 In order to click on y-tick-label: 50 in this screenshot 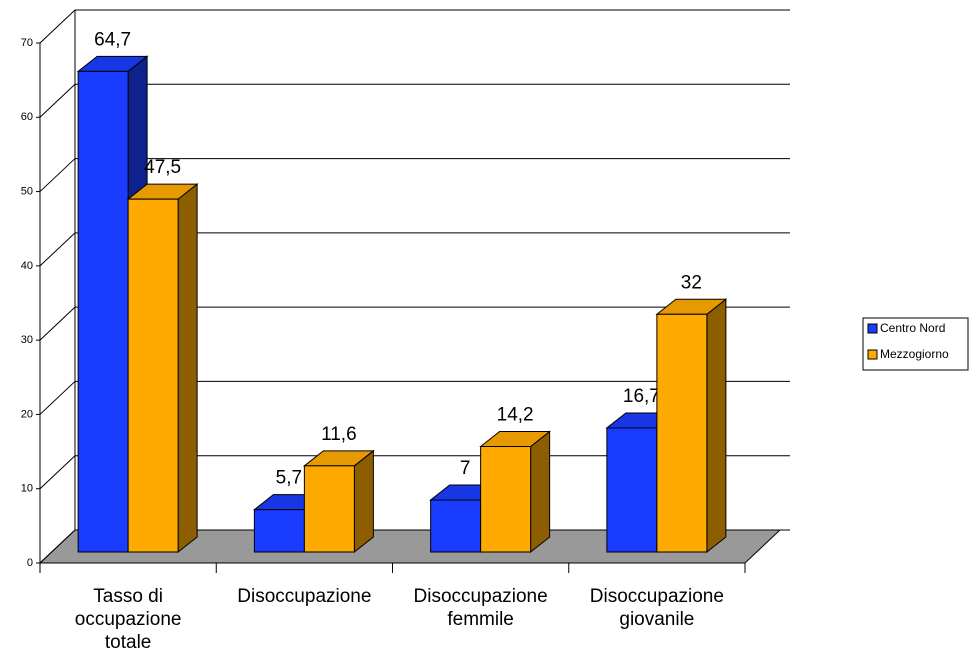, I will do `click(27, 191)`.